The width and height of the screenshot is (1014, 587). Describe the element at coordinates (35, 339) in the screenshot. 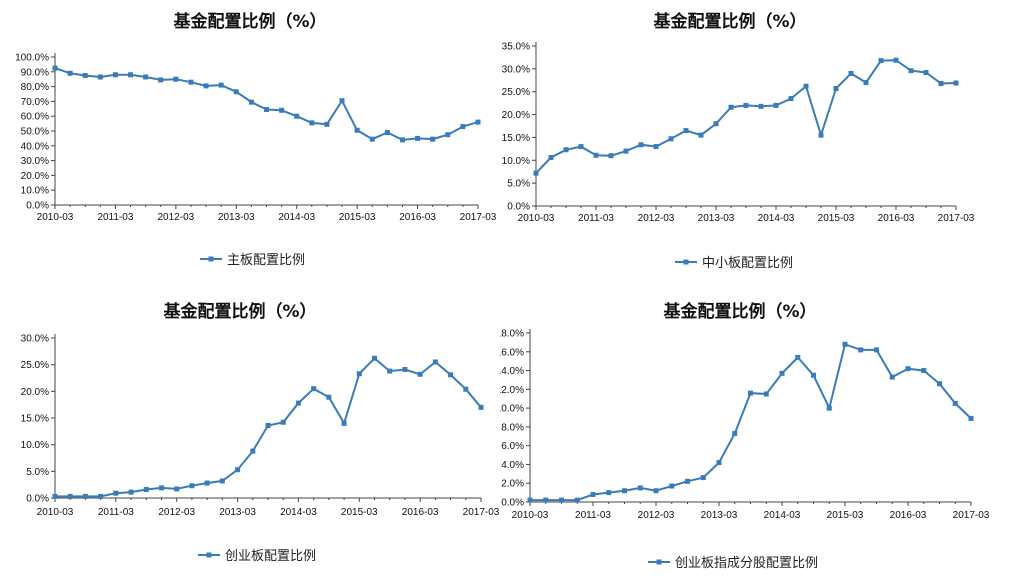

I see `y-tick-label: 30.0%` at that location.